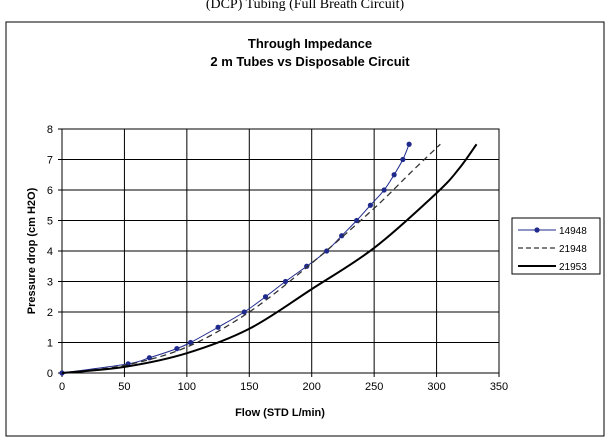 The height and width of the screenshot is (442, 610). I want to click on x-axis-label: Flow (STD L/min), so click(280, 413).